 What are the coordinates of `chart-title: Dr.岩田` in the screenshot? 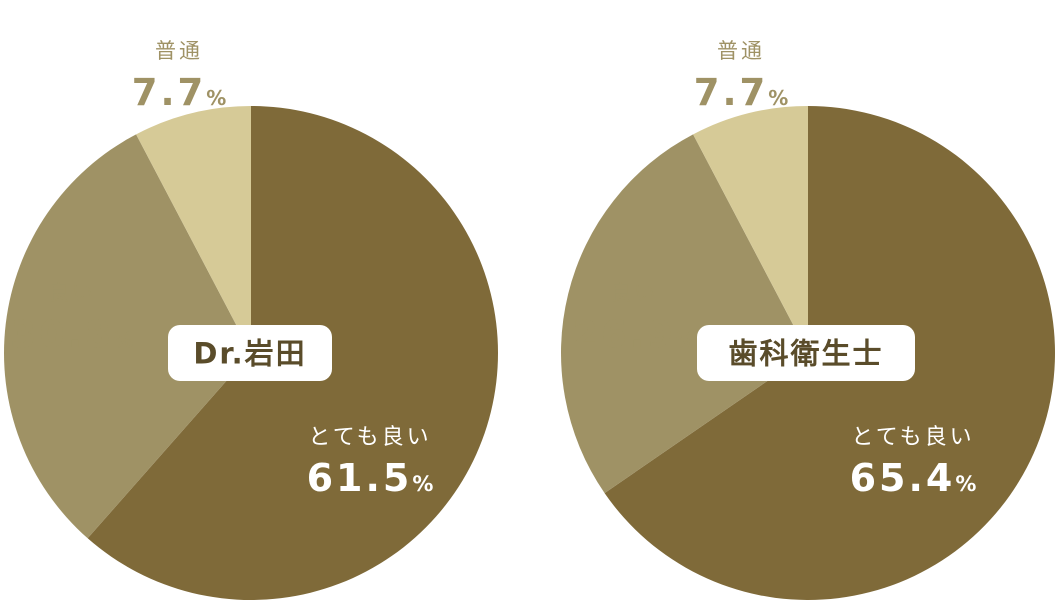 It's located at (249, 353).